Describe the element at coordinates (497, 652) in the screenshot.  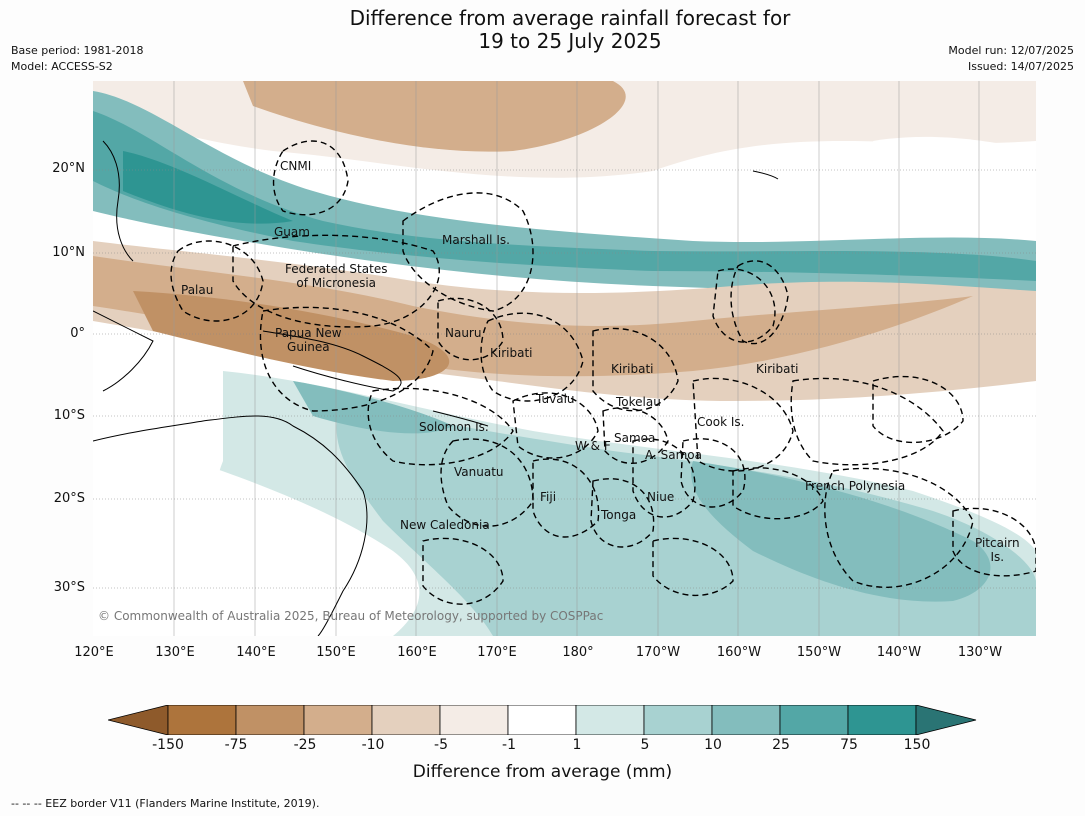
I see `x-label-170e: 170°E` at that location.